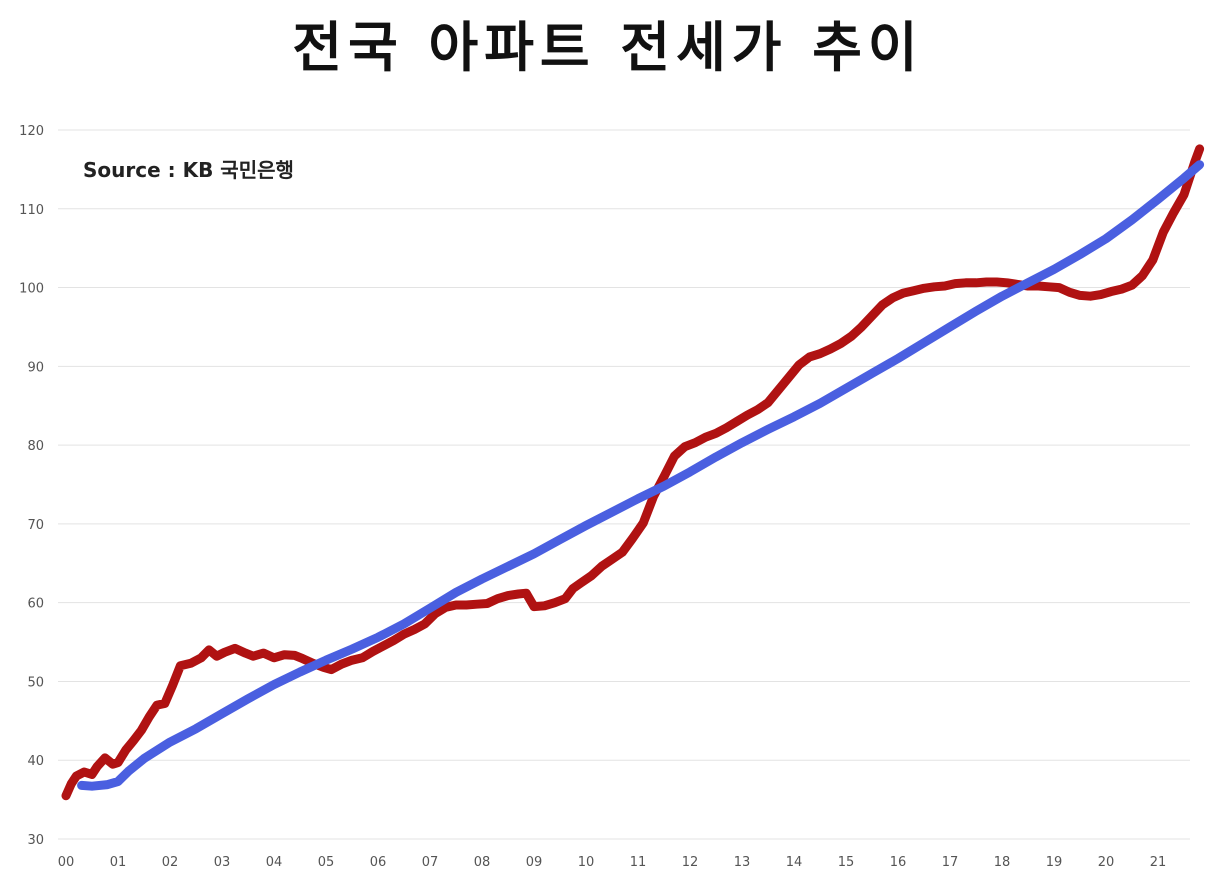  Describe the element at coordinates (1054, 862) in the screenshot. I see `x-tick-label: 19` at that location.